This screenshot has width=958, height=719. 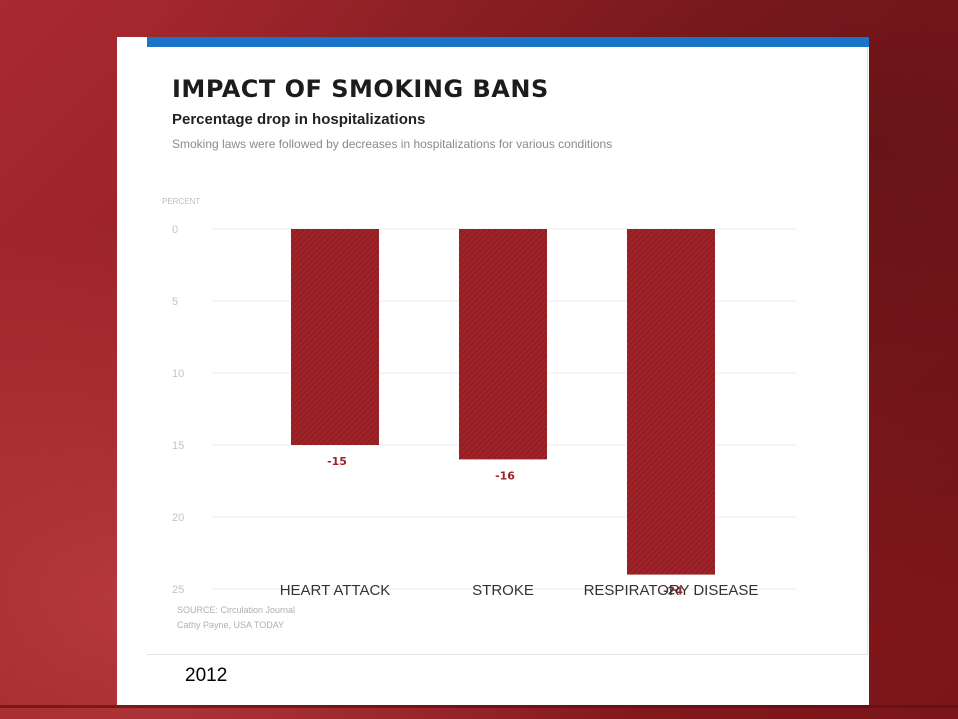 I want to click on year-label: 2012, so click(x=206, y=675).